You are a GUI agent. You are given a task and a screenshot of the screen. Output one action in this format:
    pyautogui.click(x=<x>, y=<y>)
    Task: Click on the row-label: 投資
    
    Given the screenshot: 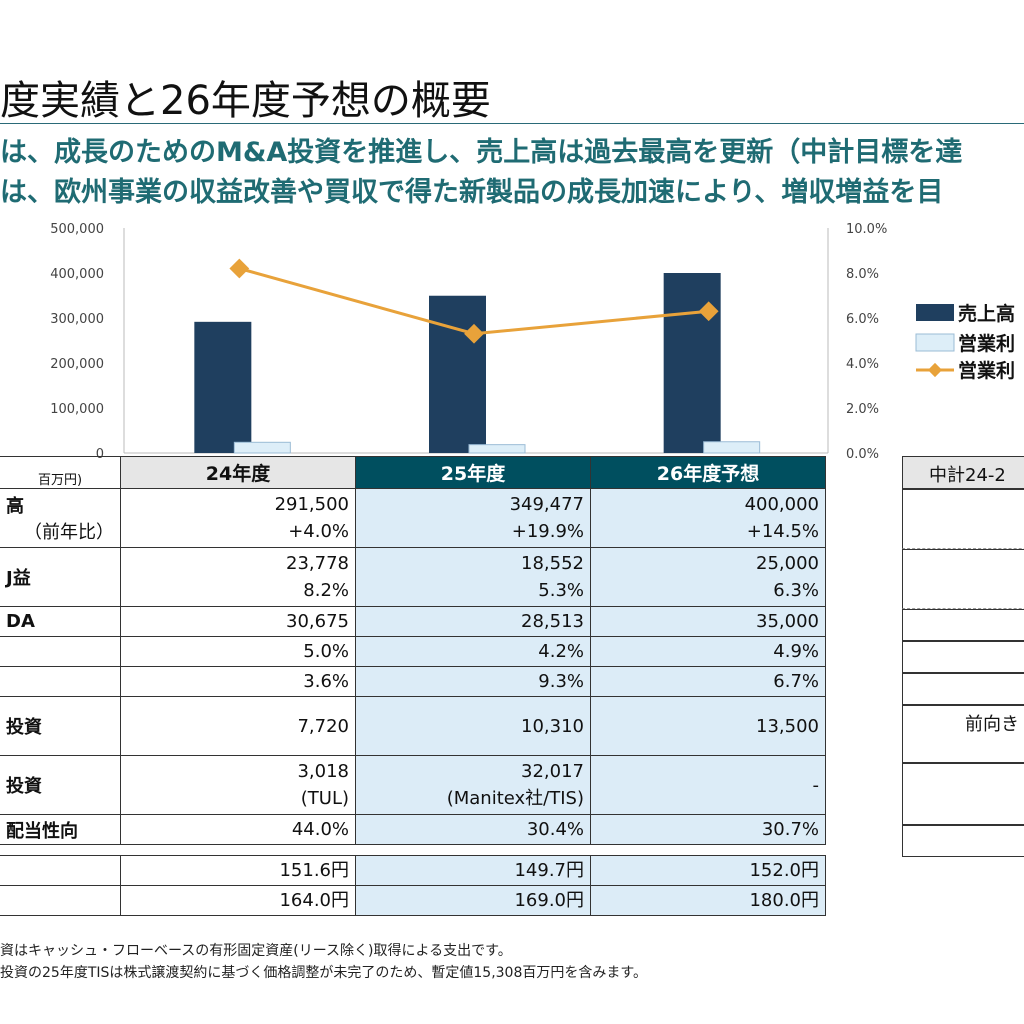 What is the action you would take?
    pyautogui.click(x=60, y=726)
    